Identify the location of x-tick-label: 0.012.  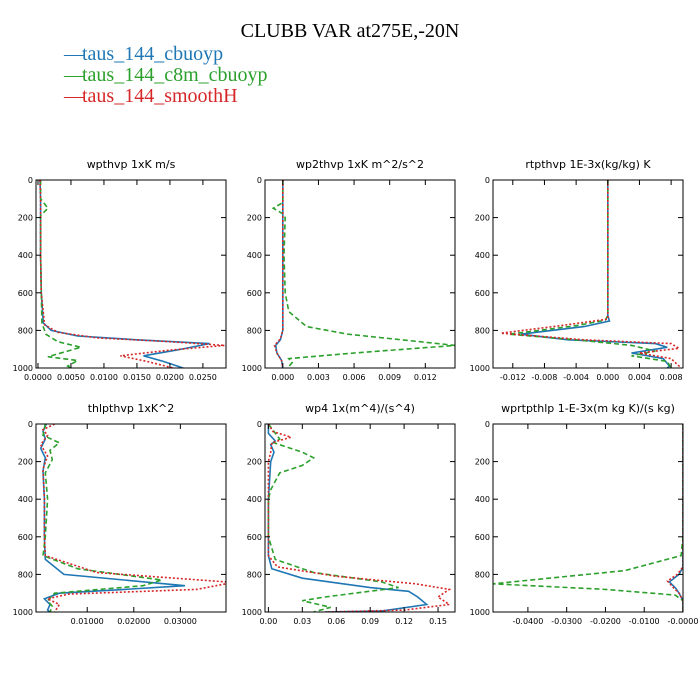
(425, 377).